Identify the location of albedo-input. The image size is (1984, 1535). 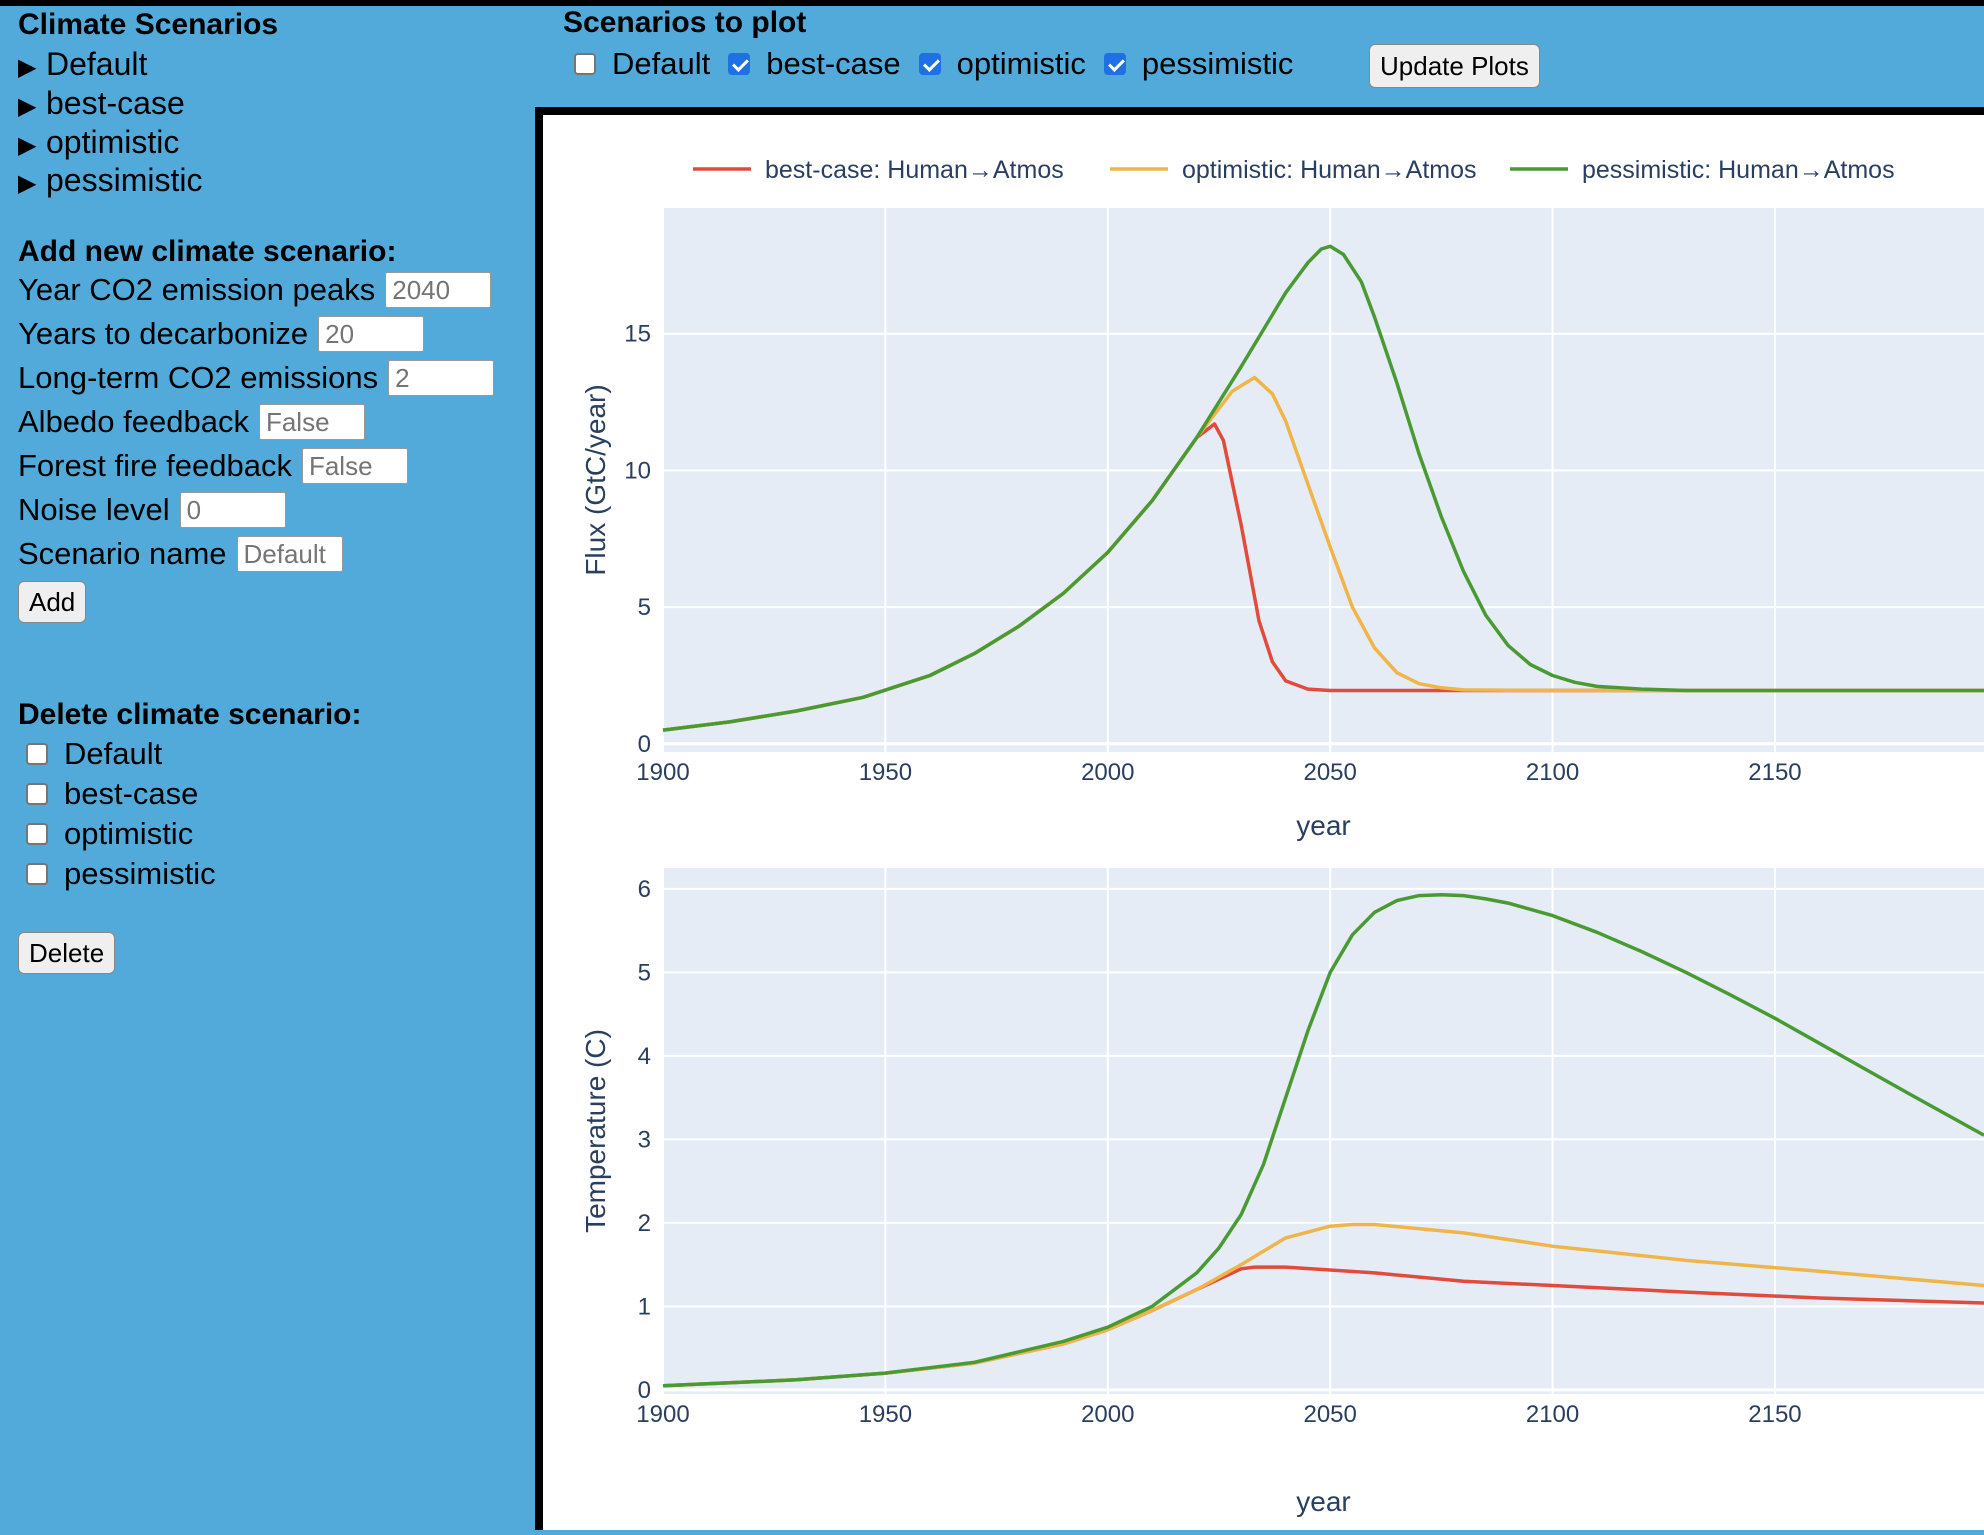
(311, 422).